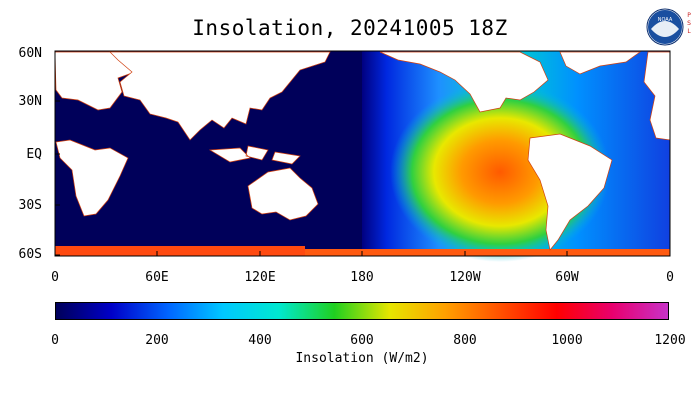  I want to click on australia-land, so click(283, 194).